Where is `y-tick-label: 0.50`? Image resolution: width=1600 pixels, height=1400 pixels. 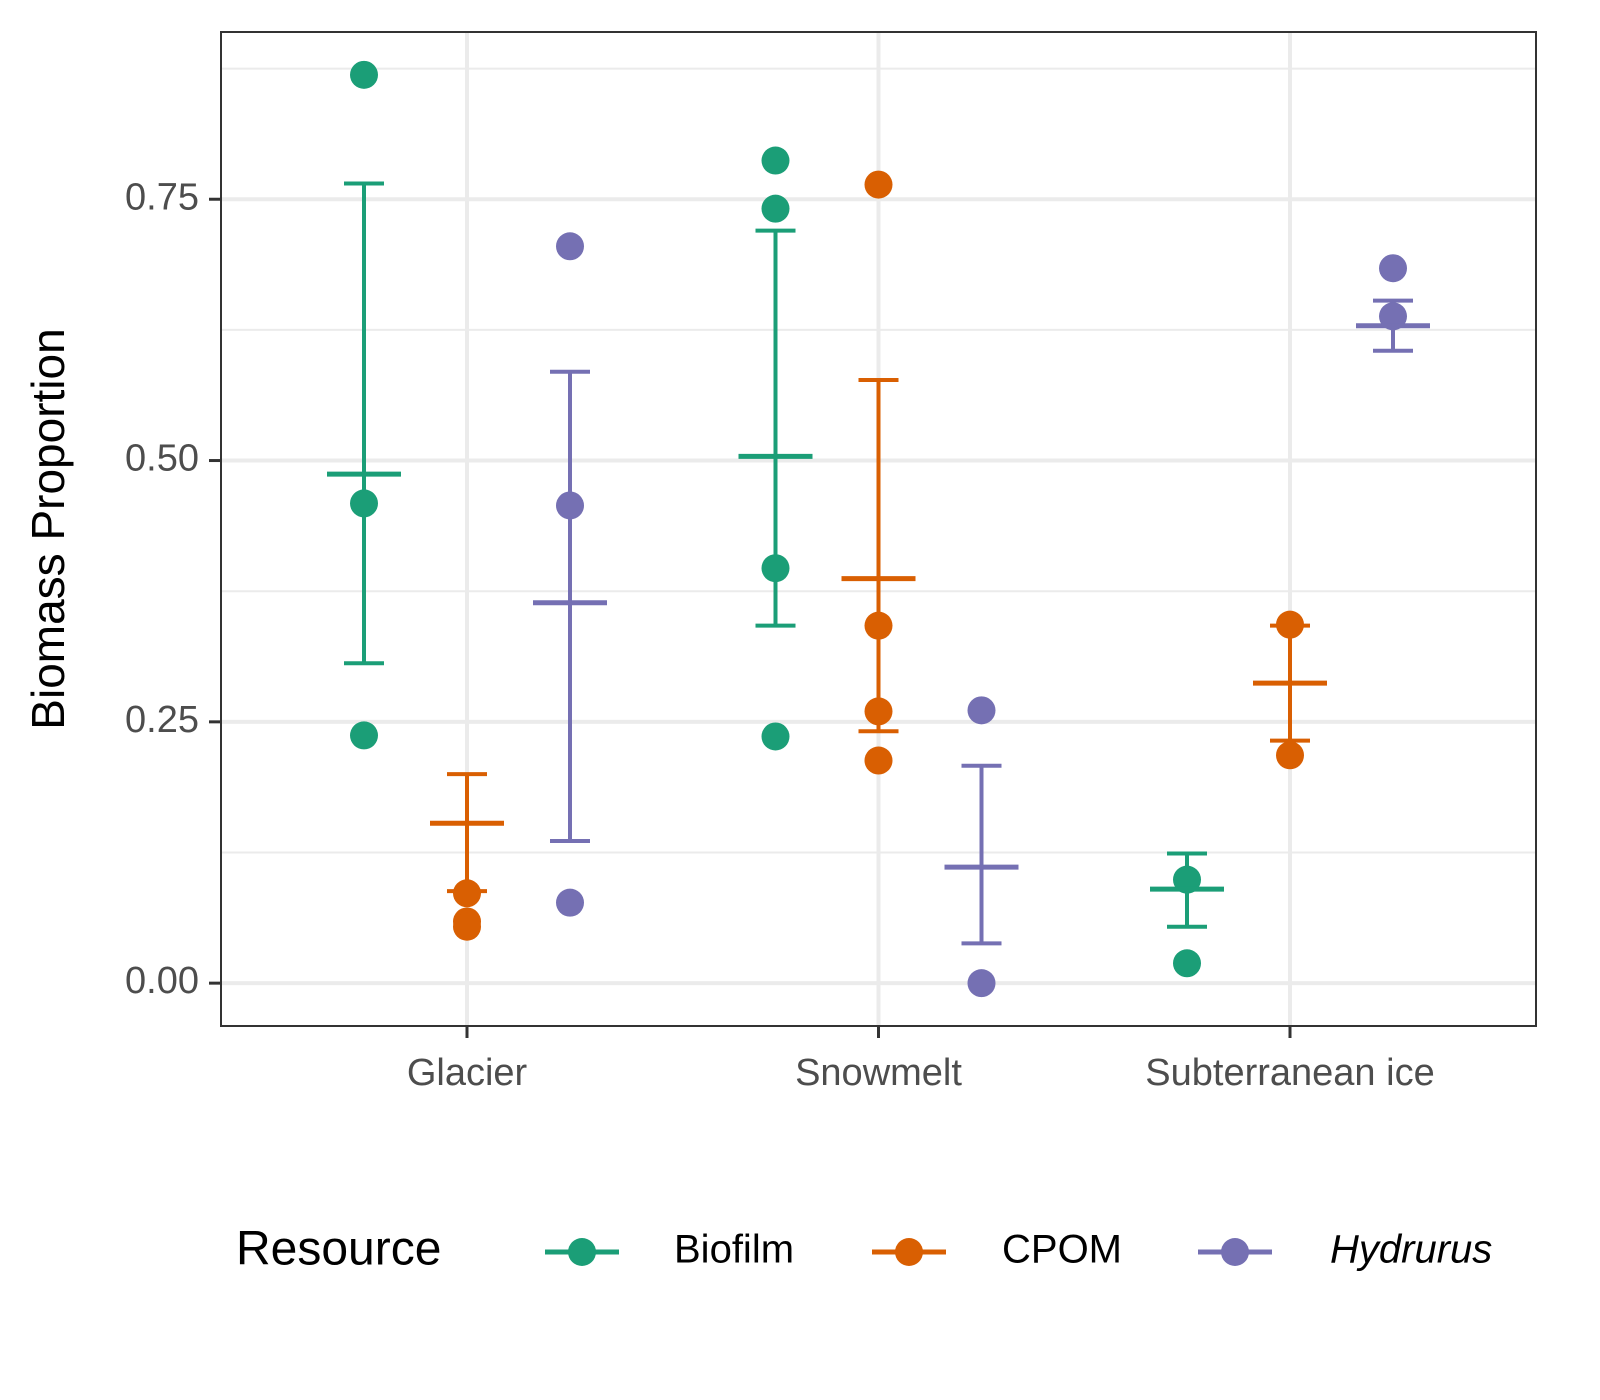 y-tick-label: 0.50 is located at coordinates (162, 459).